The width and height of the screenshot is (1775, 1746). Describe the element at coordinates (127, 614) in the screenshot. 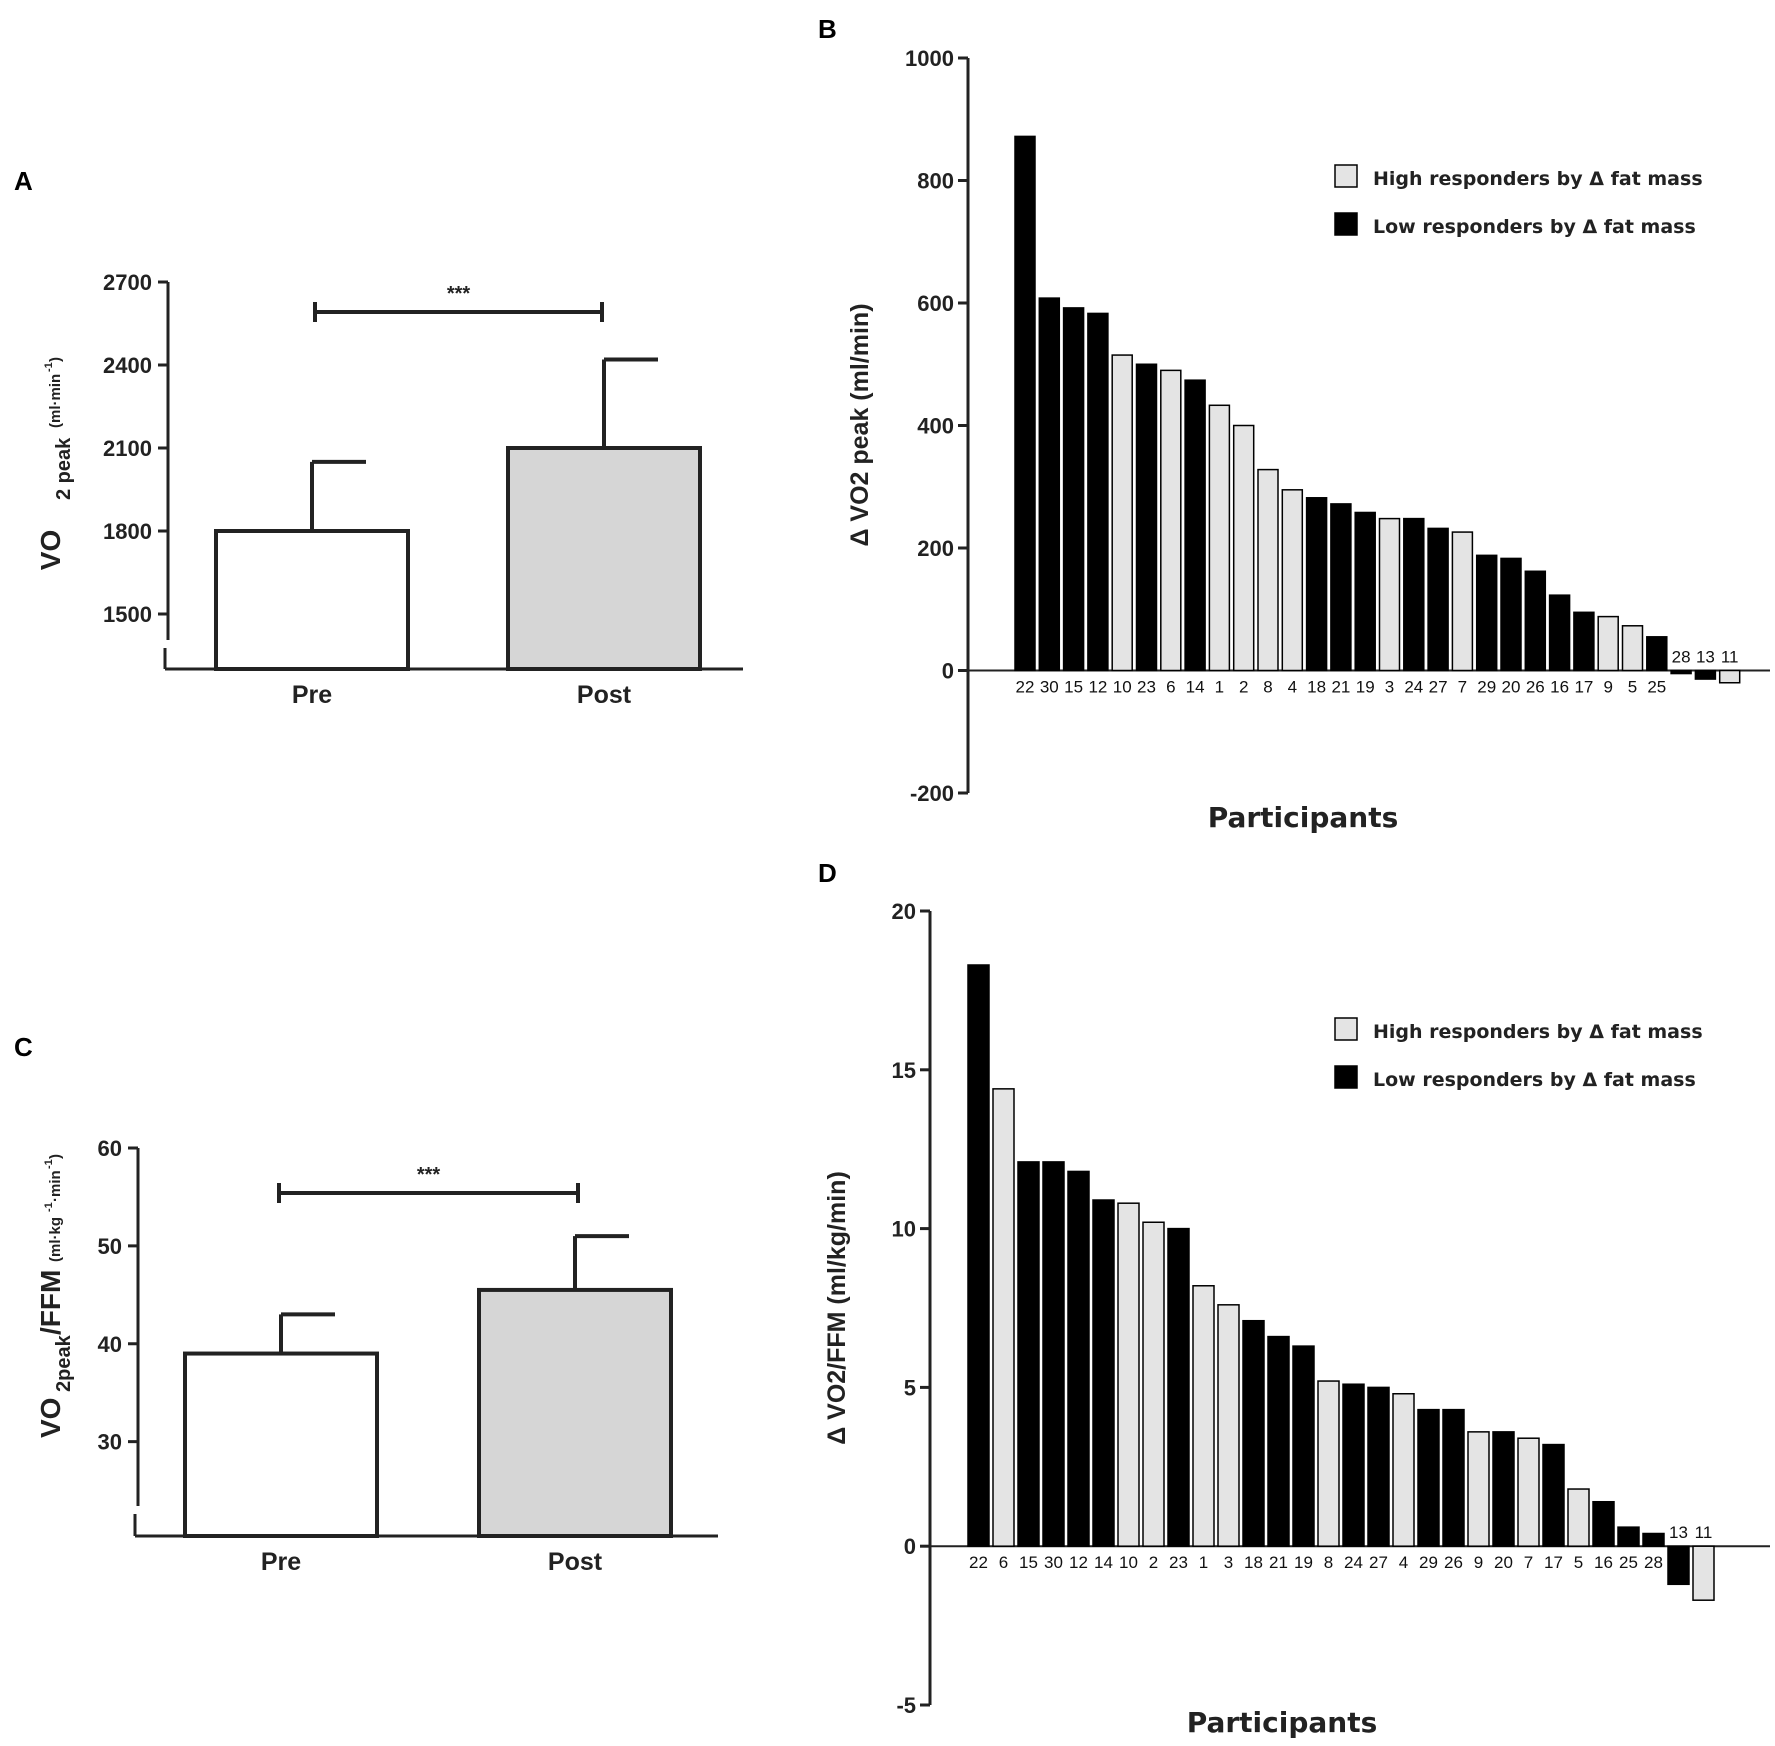

I see `y-tick-label: 1500` at that location.